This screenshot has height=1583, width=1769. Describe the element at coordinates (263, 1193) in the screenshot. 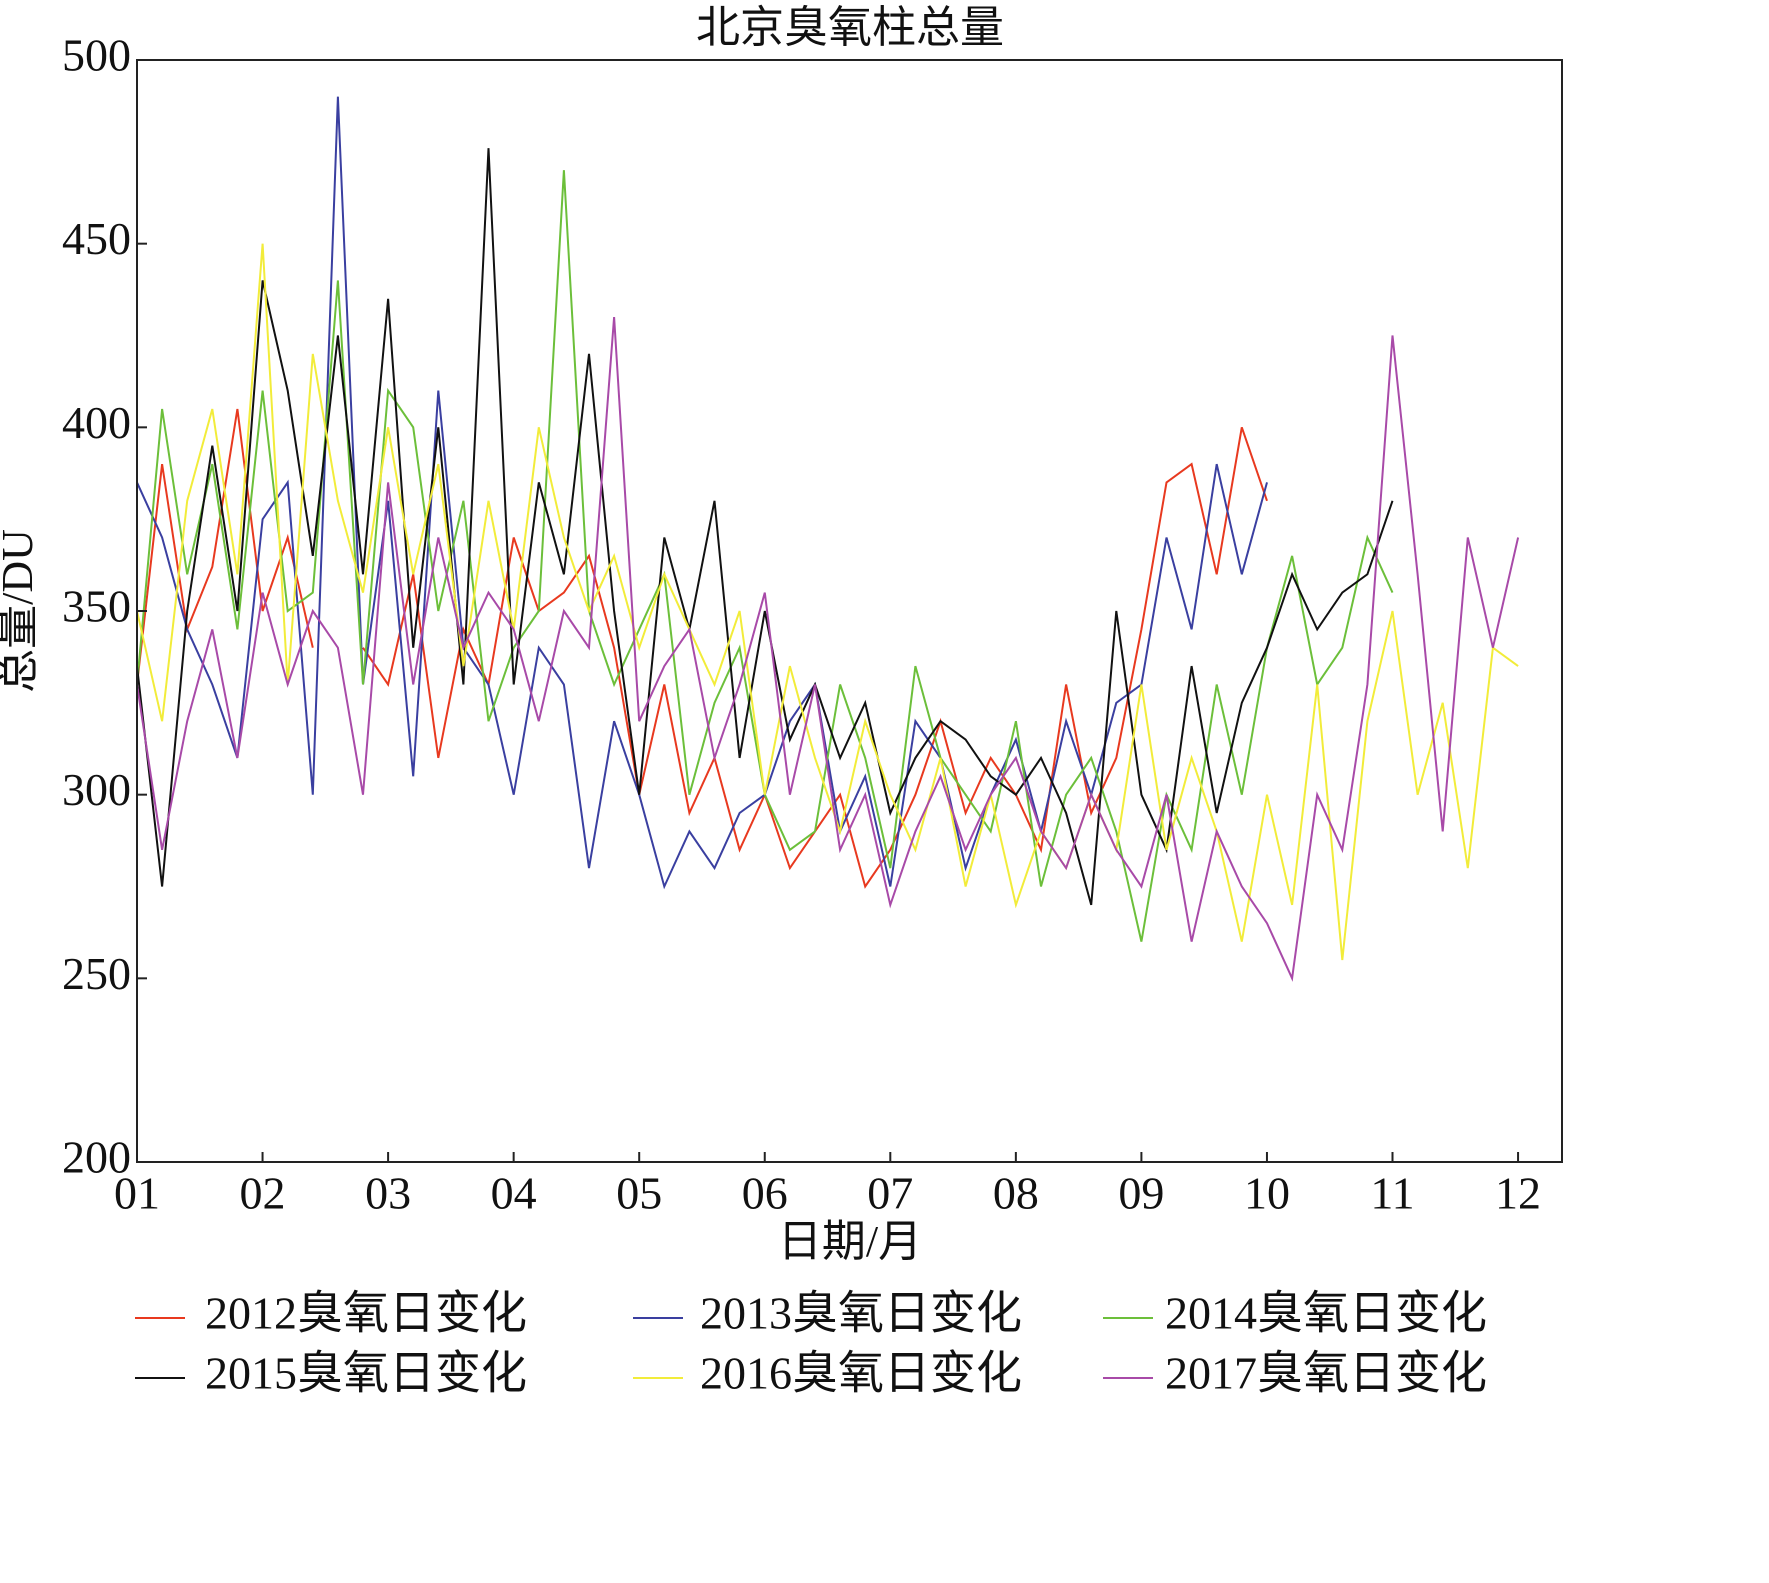

I see `x-tick-label: 02` at that location.